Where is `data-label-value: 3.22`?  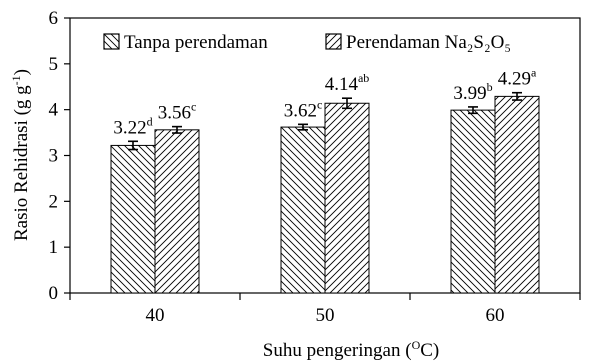 data-label-value: 3.22 is located at coordinates (129, 127).